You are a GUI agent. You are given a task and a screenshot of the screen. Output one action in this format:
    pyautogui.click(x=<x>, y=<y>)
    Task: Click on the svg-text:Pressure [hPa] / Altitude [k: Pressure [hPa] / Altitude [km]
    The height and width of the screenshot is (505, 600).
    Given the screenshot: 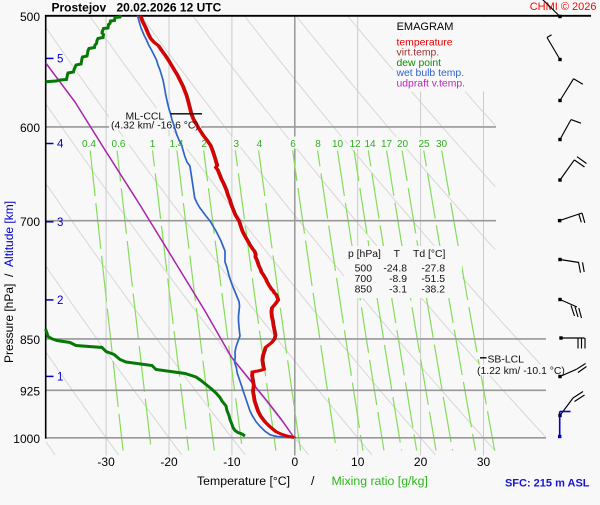 What is the action you would take?
    pyautogui.click(x=9, y=282)
    